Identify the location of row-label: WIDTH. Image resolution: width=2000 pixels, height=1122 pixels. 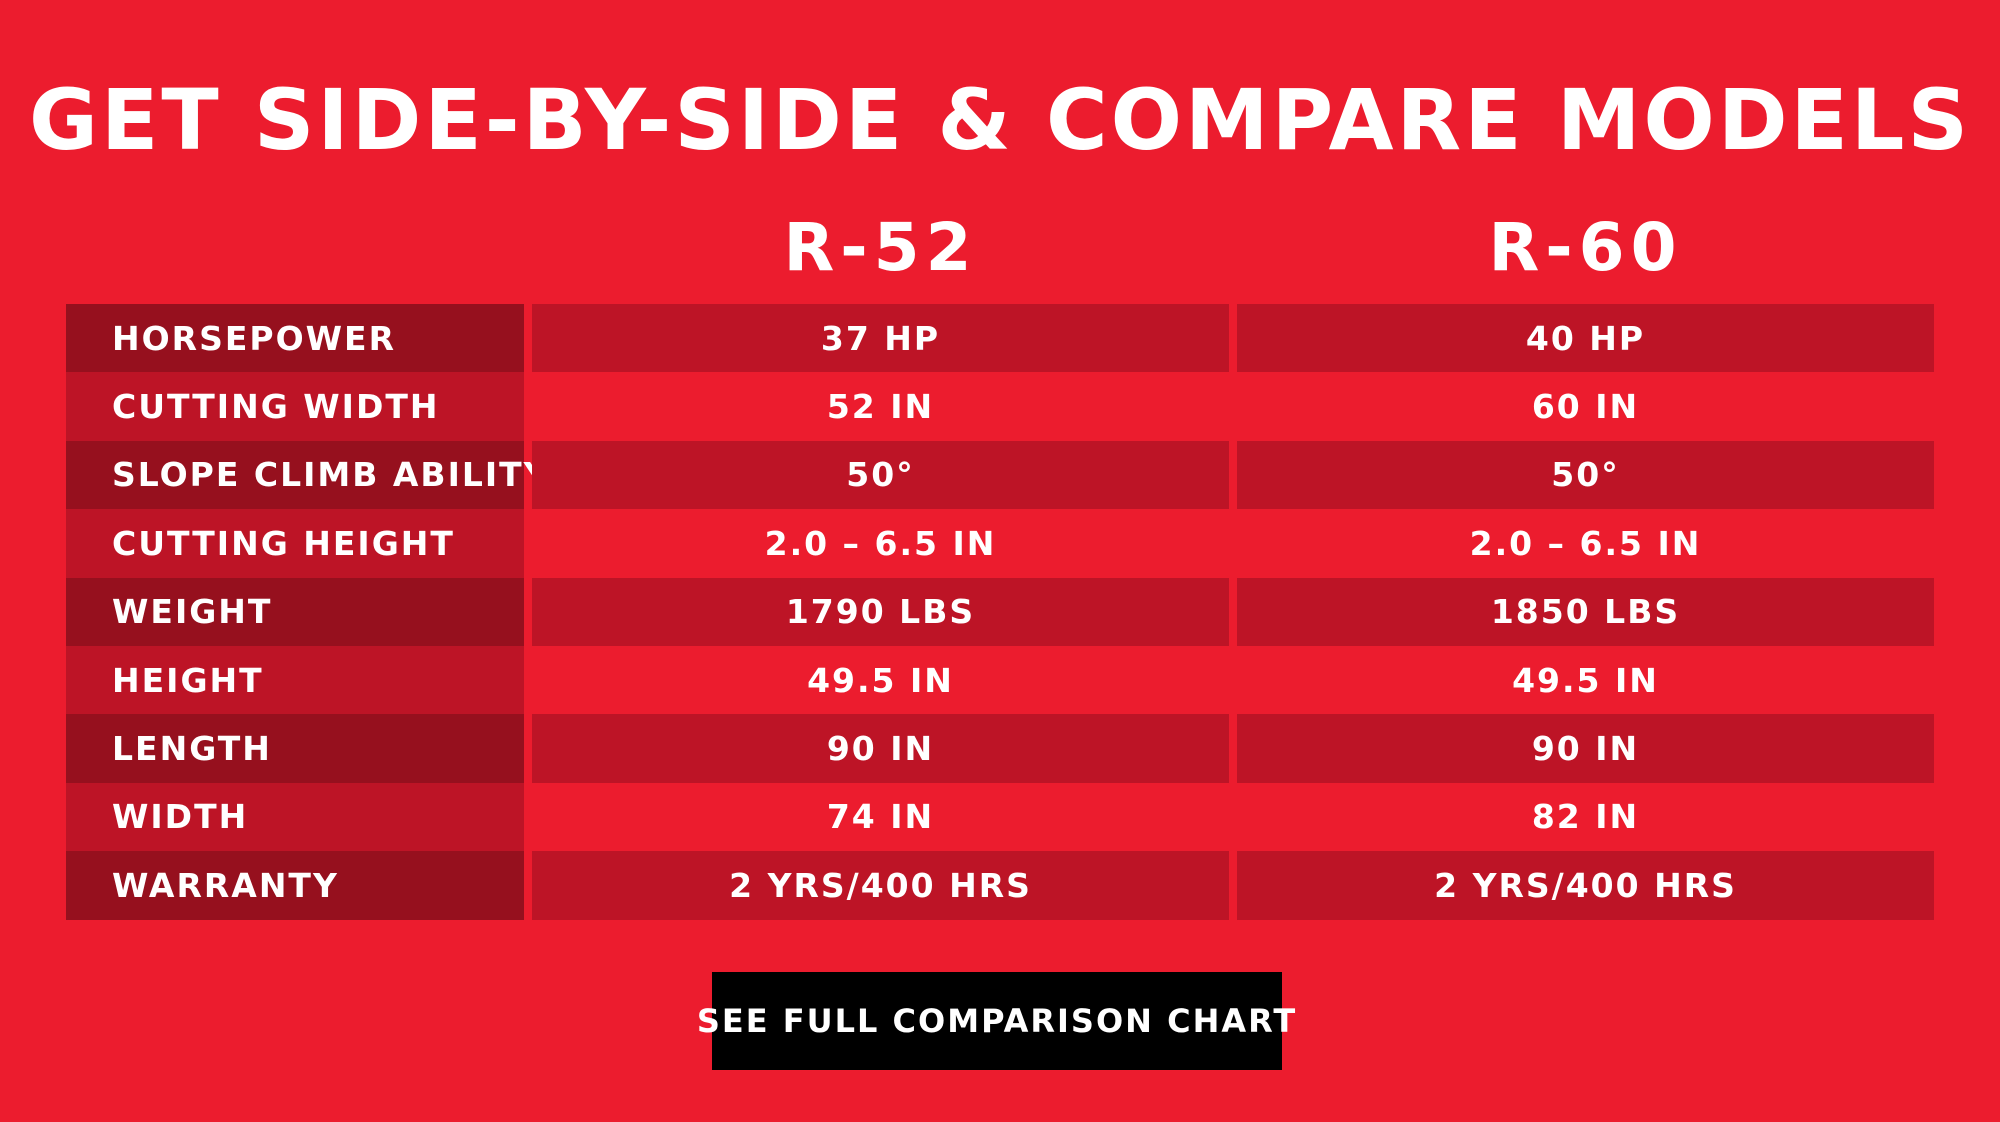
(295, 817).